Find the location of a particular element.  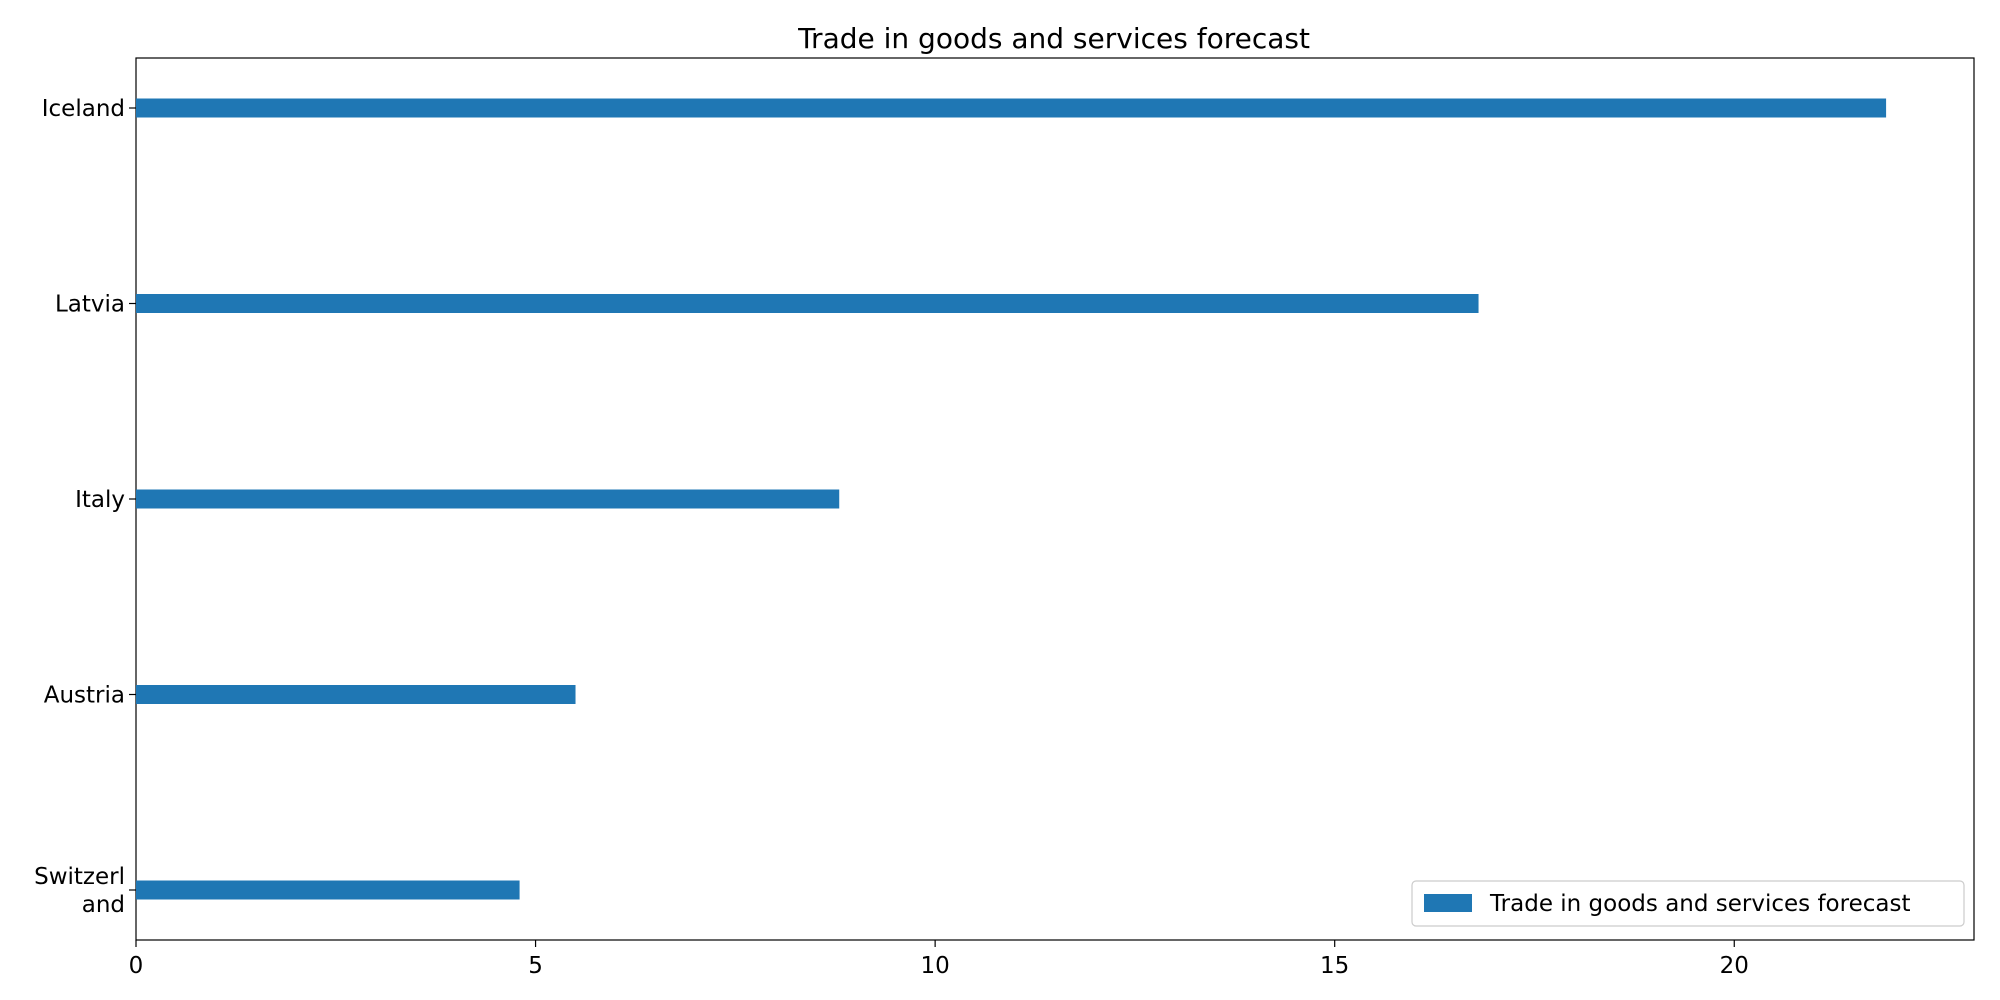

bar-italy is located at coordinates (488, 499).